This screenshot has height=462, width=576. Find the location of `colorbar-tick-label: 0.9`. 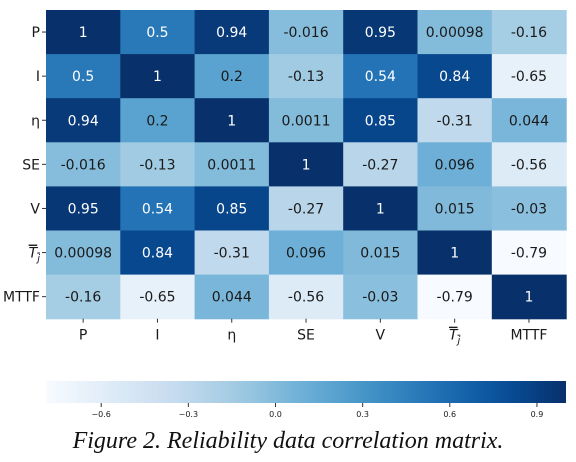

colorbar-tick-label: 0.9 is located at coordinates (537, 414).